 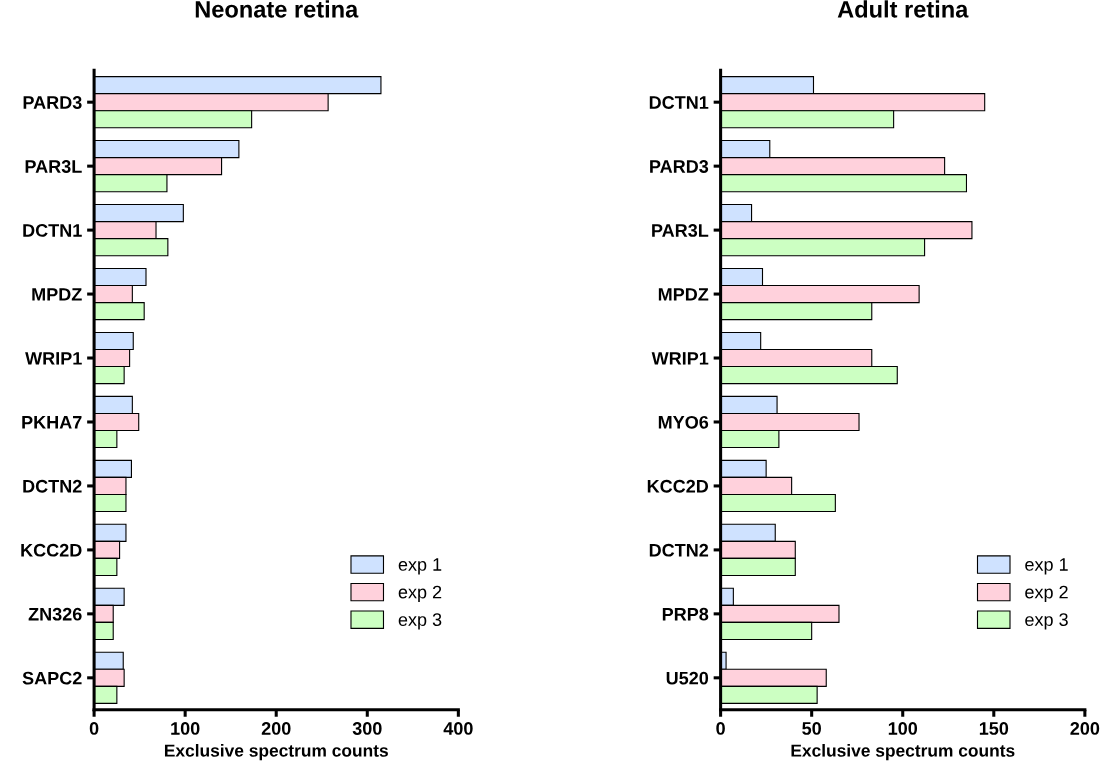 I want to click on y-tick-label: PRP8, so click(x=685, y=614).